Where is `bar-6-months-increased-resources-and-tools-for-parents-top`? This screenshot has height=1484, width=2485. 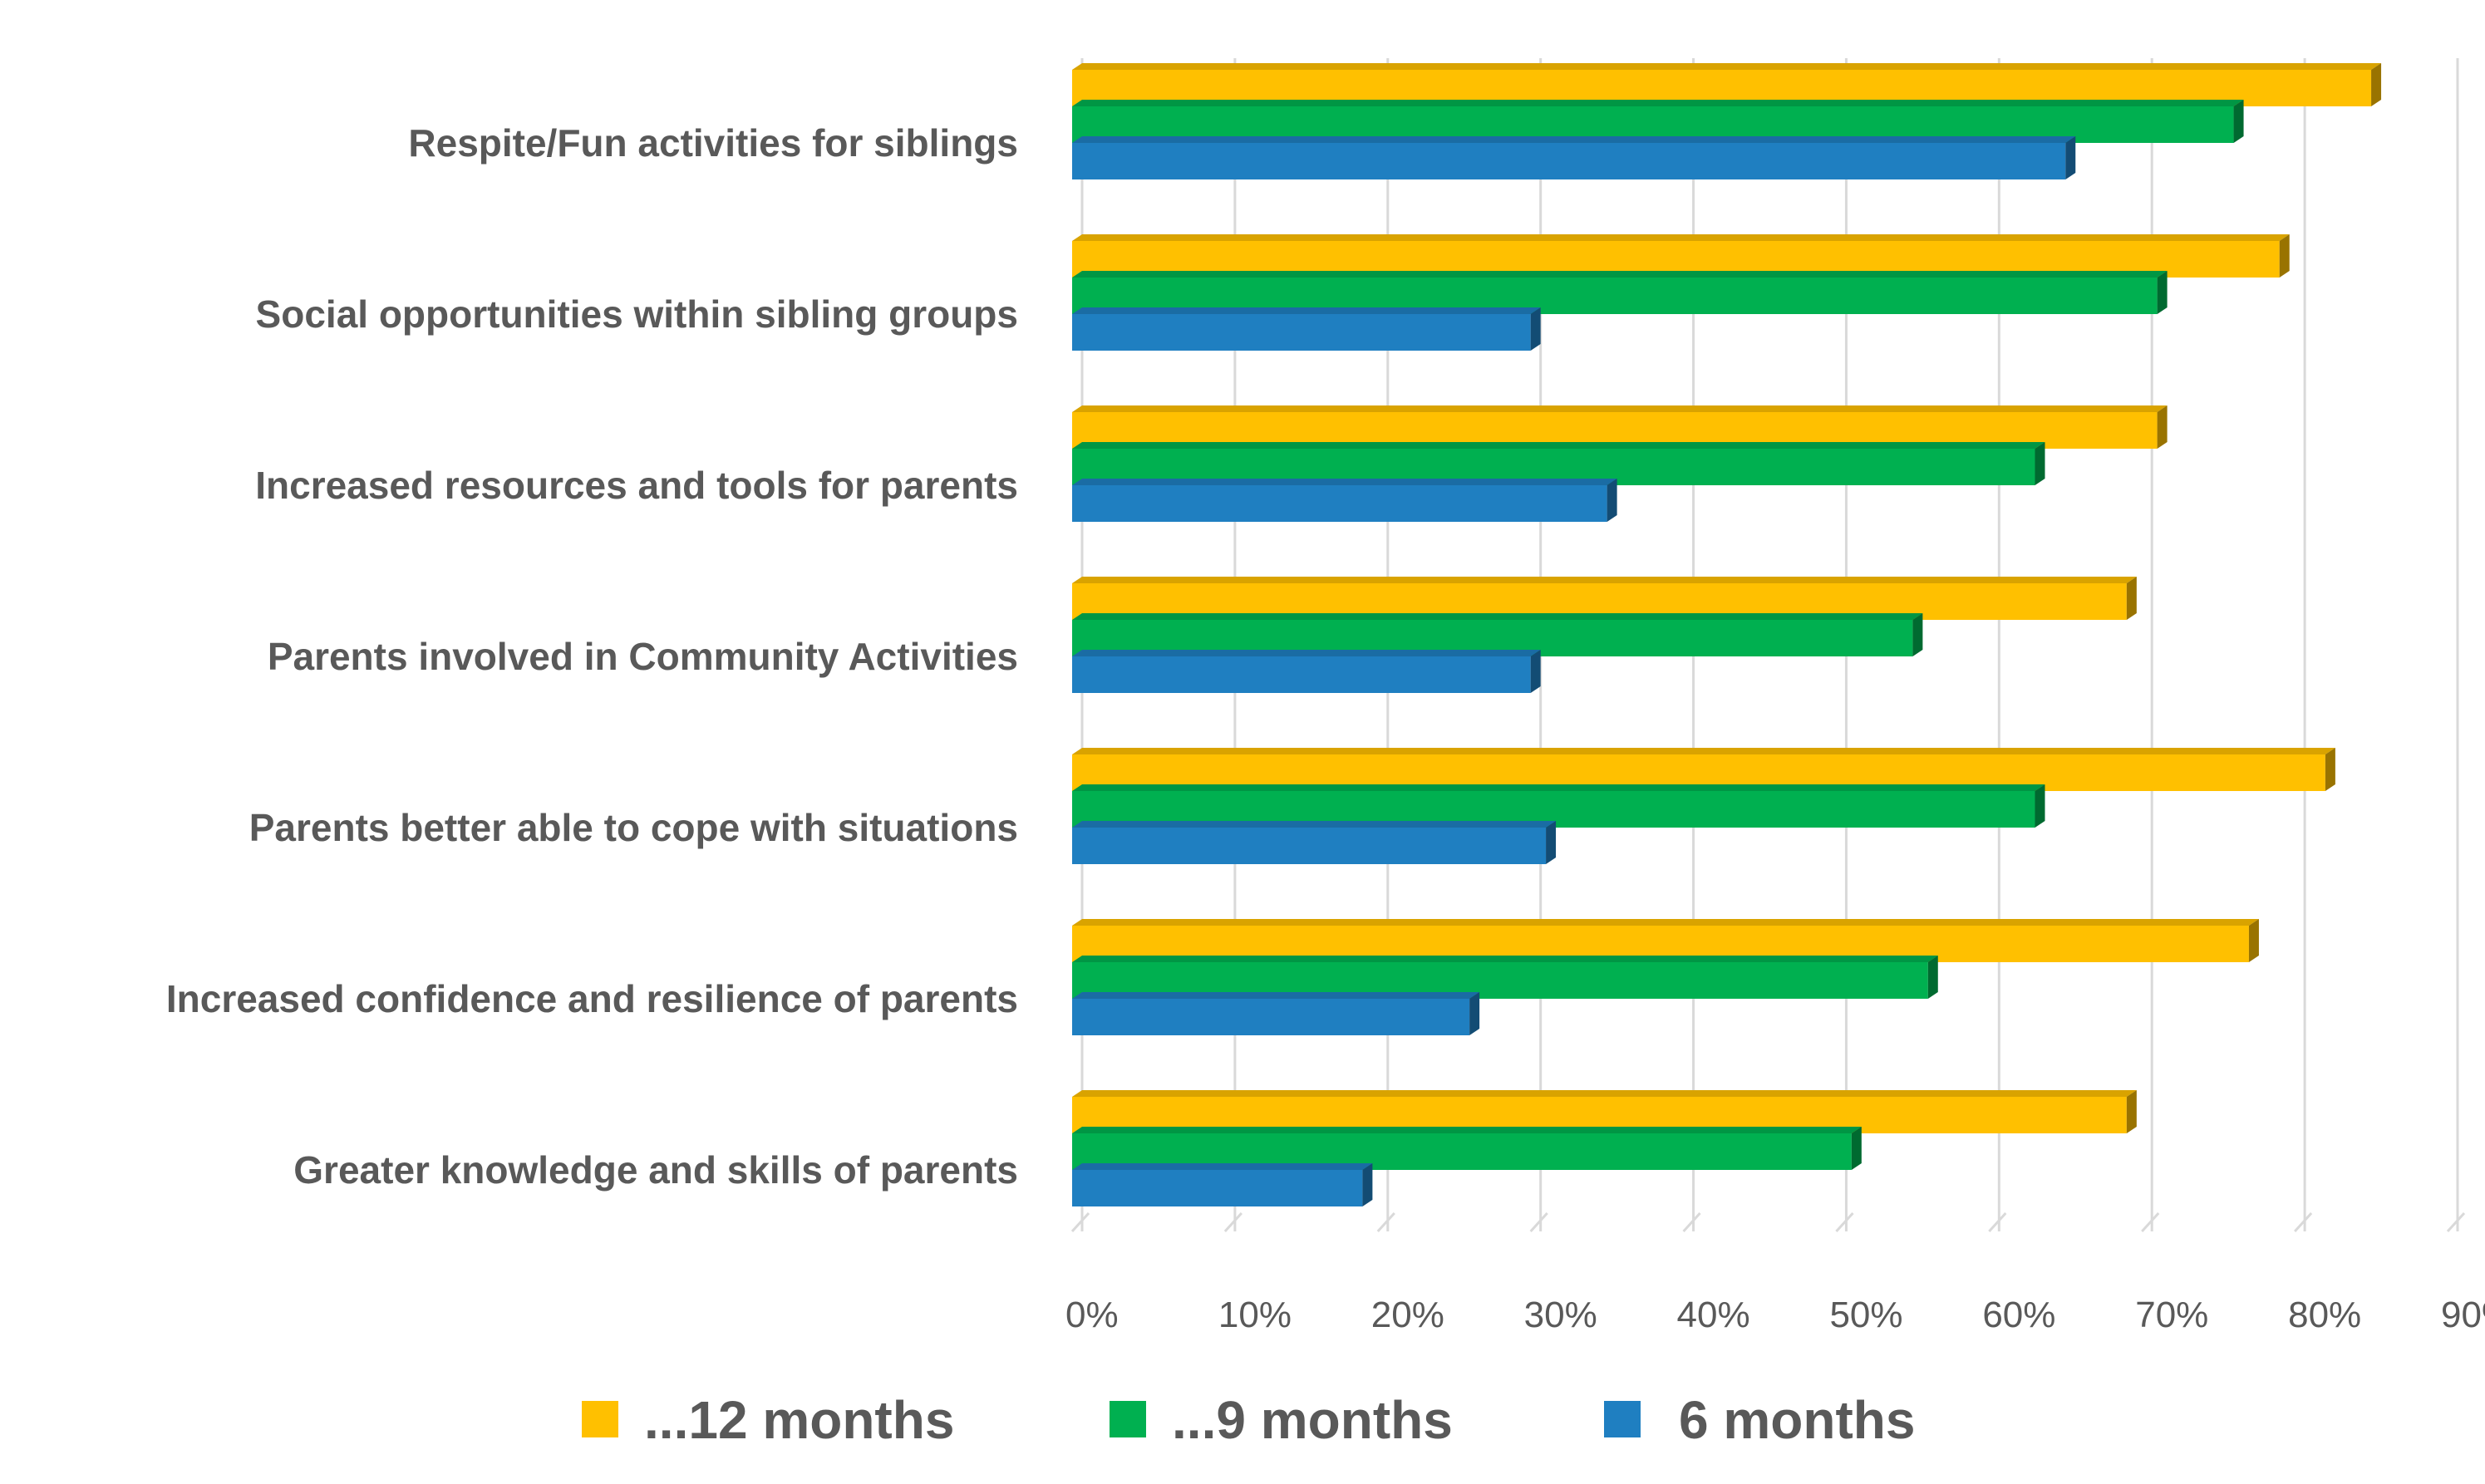 bar-6-months-increased-resources-and-tools-for-parents-top is located at coordinates (1344, 482).